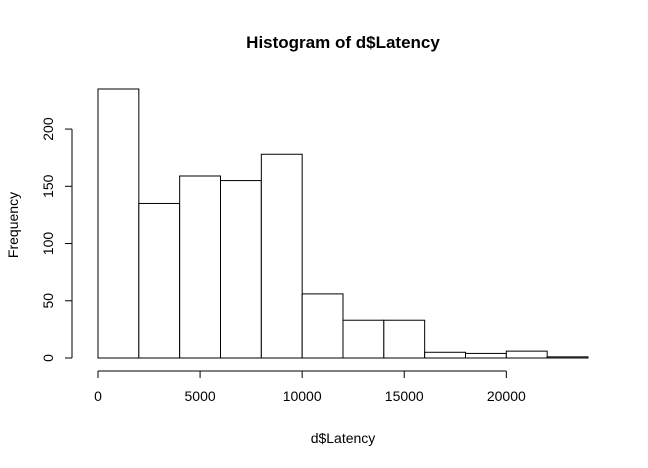 The image size is (648, 468). Describe the element at coordinates (48, 129) in the screenshot. I see `y-tick-label: 200` at that location.